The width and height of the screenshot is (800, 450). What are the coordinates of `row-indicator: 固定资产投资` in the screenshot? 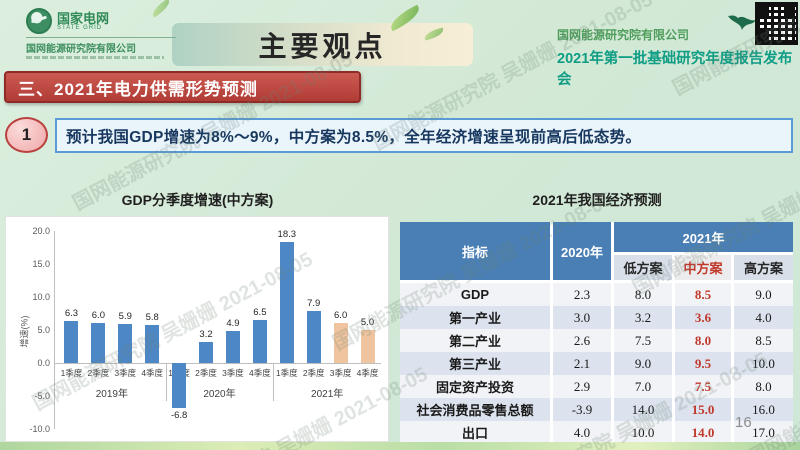 It's located at (475, 386).